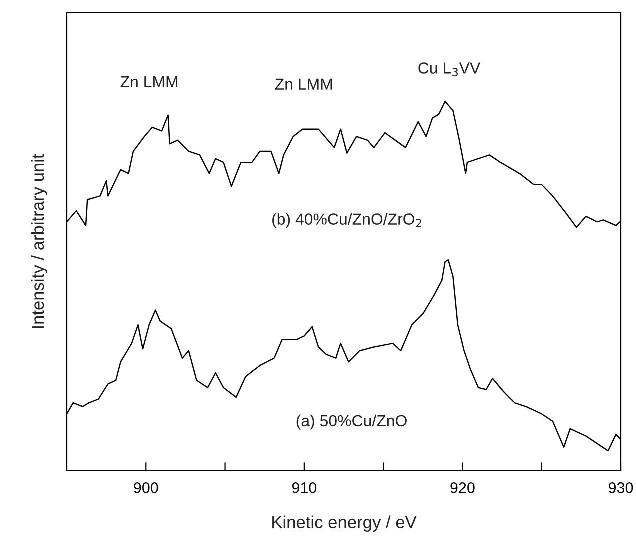 The height and width of the screenshot is (538, 636). Describe the element at coordinates (39, 241) in the screenshot. I see `y-axis-title: Intensity / arbitrary unit` at that location.